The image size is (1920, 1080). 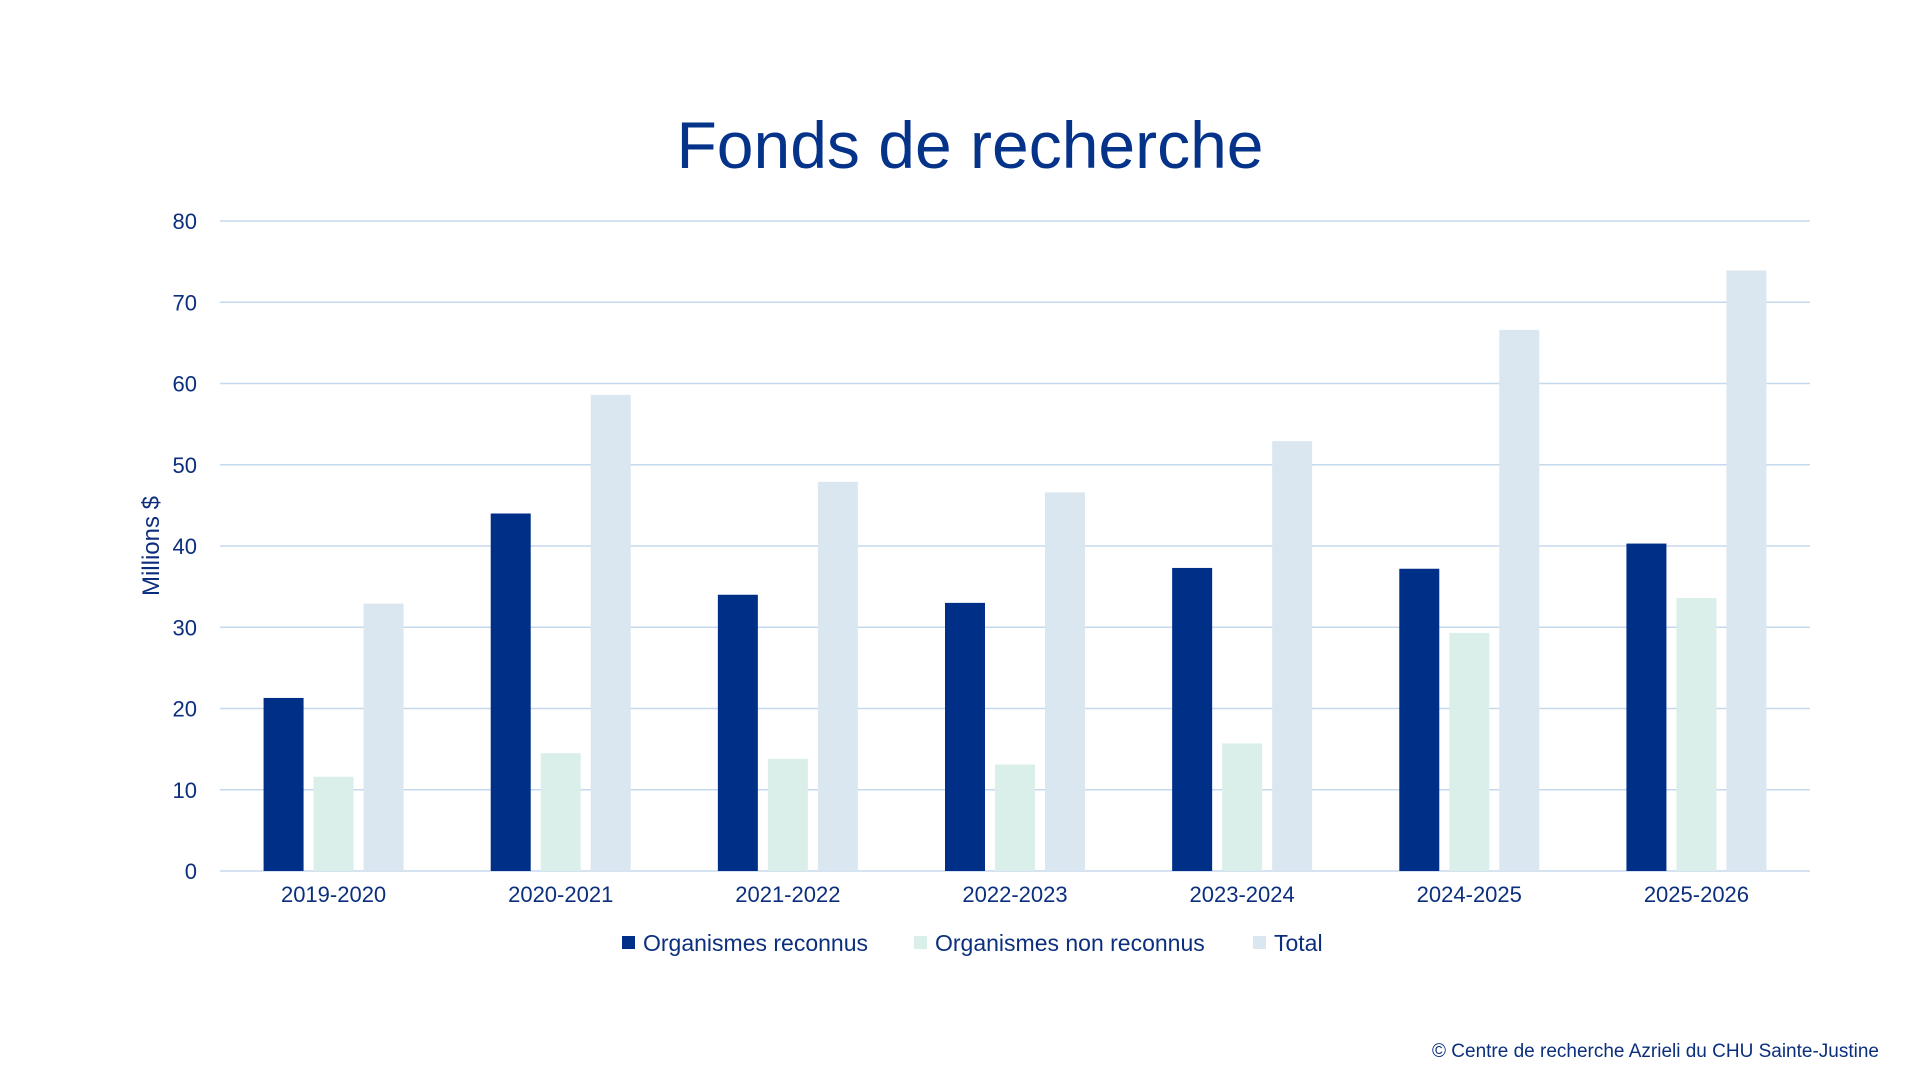 I want to click on y-tick-label: 20, so click(x=185, y=709).